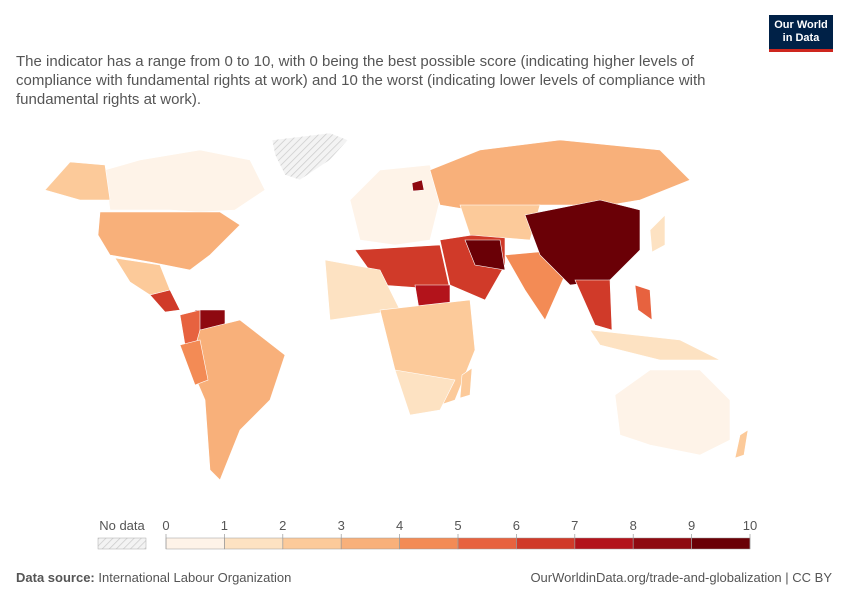  What do you see at coordinates (194, 362) in the screenshot?
I see `peru` at bounding box center [194, 362].